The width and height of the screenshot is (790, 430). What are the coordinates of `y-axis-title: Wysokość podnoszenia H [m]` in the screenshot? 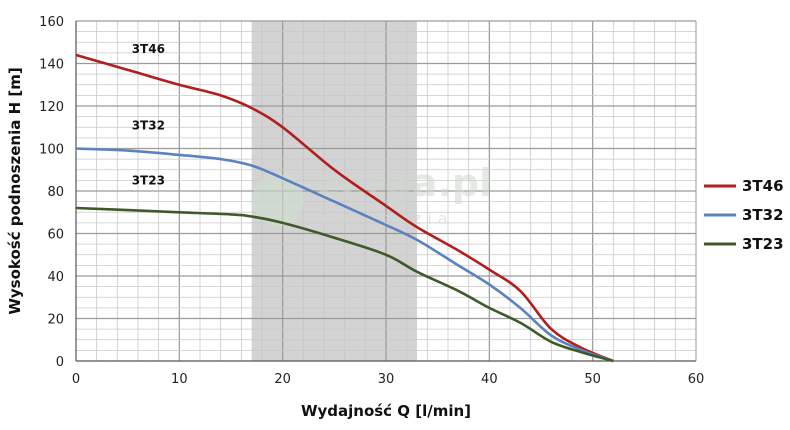 It's located at (15, 190).